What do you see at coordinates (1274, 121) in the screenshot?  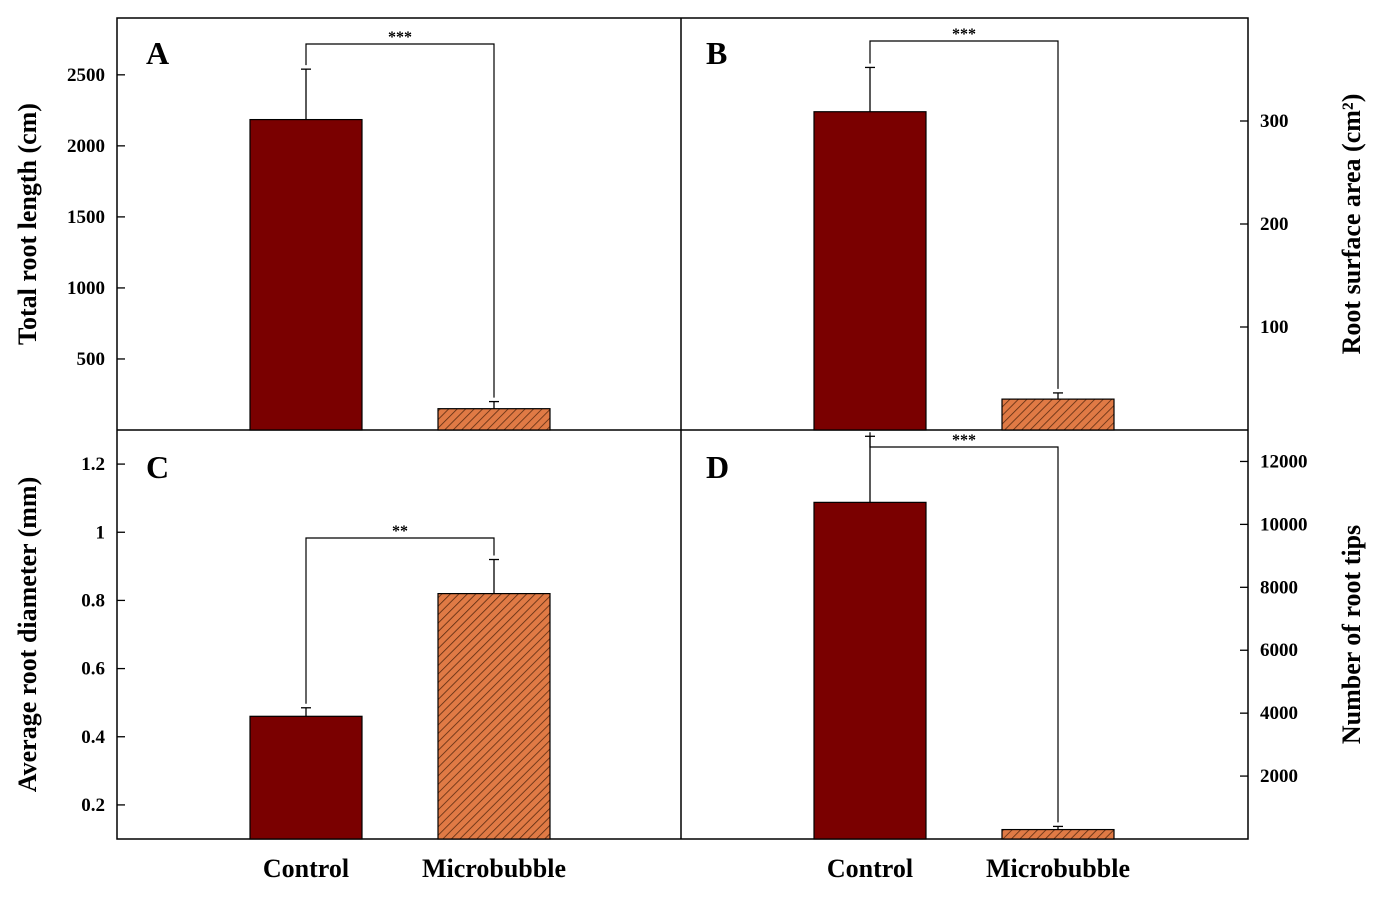 I see `y-tick-label: 300` at bounding box center [1274, 121].